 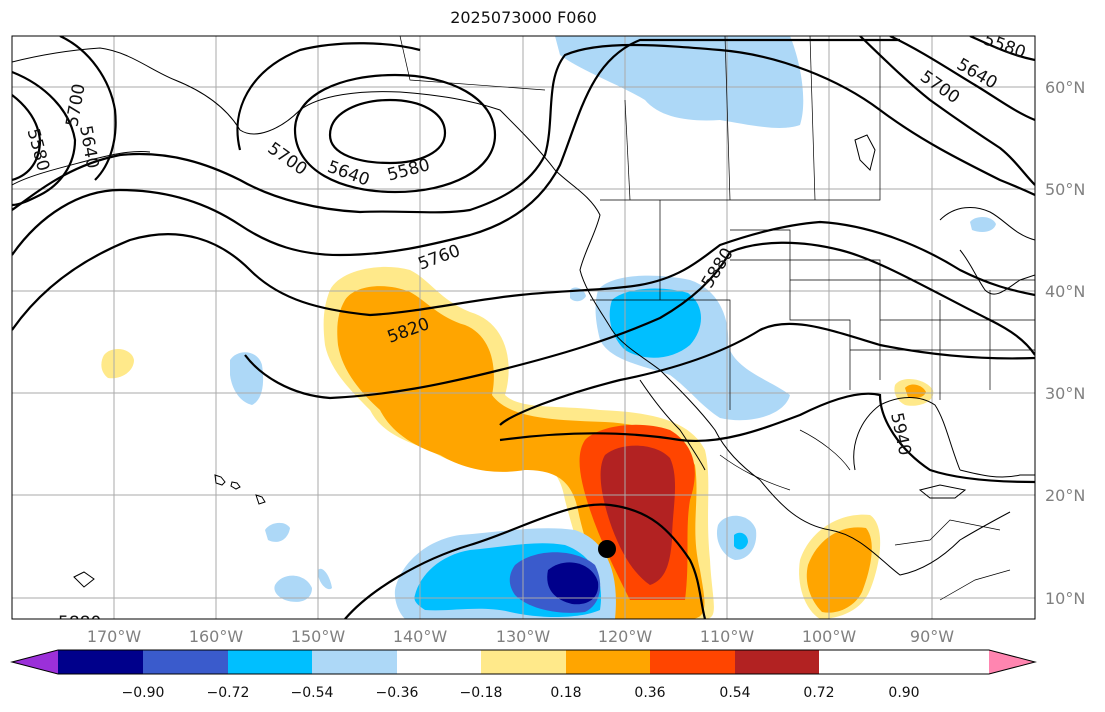 What do you see at coordinates (607, 549) in the screenshot?
I see `storm-position-dot` at bounding box center [607, 549].